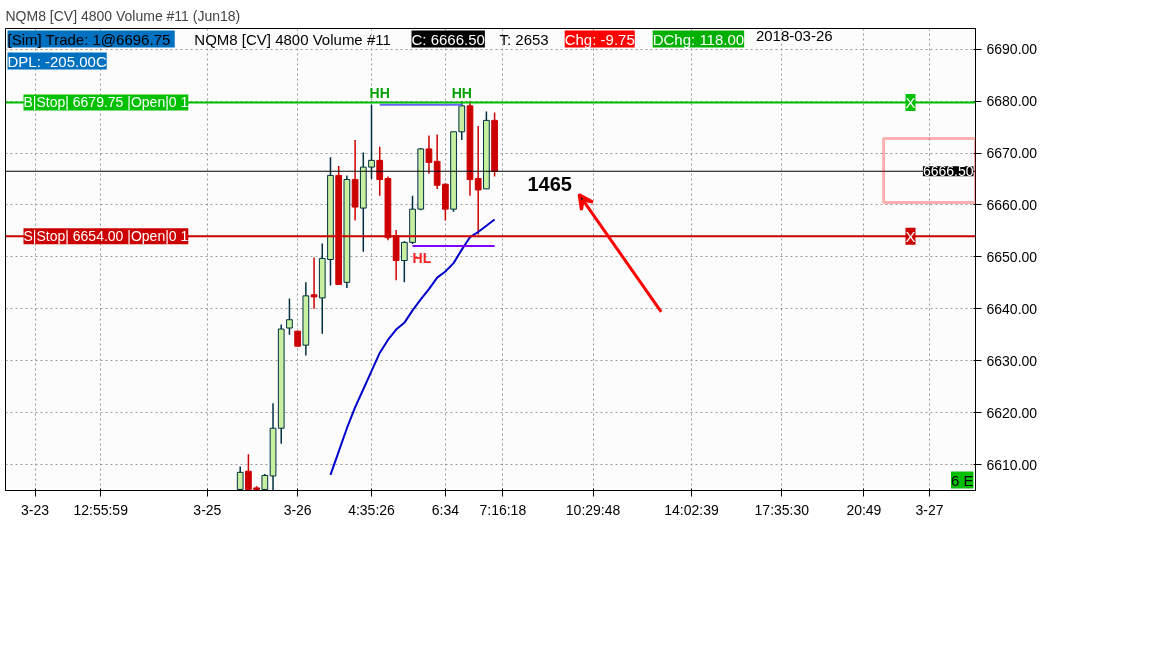 This screenshot has height=648, width=1152. Describe the element at coordinates (1012, 412) in the screenshot. I see `y-tick-label: 6620.00` at that location.